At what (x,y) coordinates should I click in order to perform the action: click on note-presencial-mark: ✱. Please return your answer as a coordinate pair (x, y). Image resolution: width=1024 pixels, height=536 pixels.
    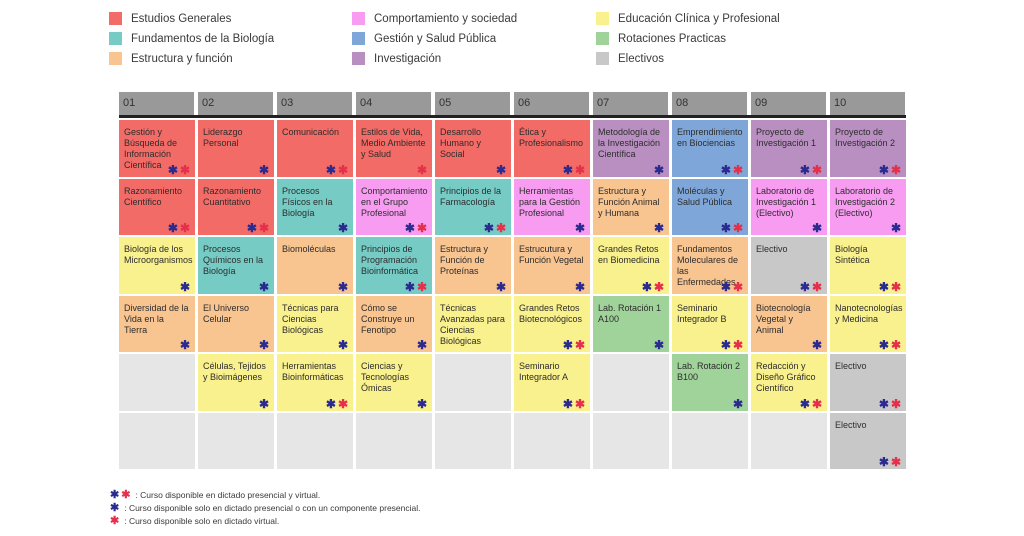
    Looking at the image, I should click on (116, 495).